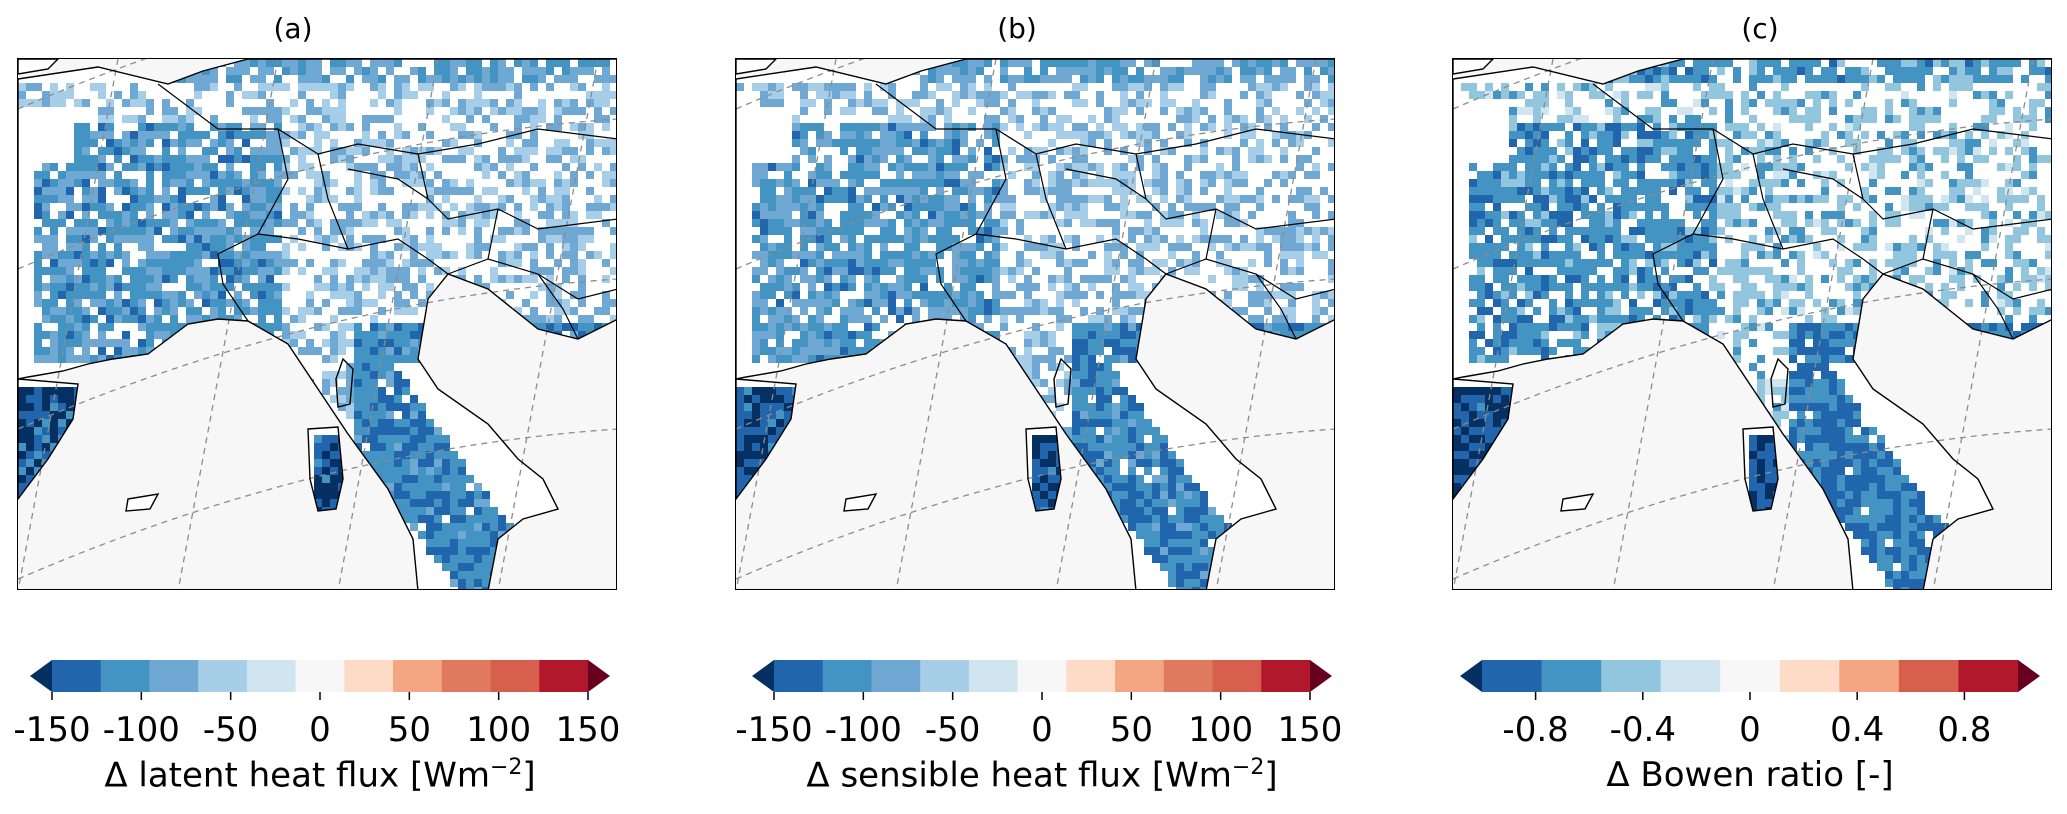 The height and width of the screenshot is (814, 2067). What do you see at coordinates (1051, 201) in the screenshot?
I see `map-b-border` at bounding box center [1051, 201].